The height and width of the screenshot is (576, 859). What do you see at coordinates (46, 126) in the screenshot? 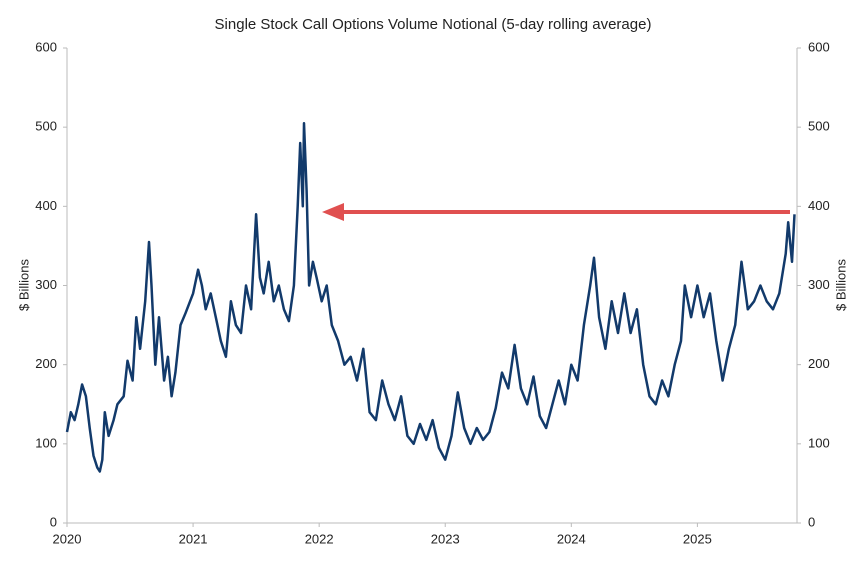
I see `y-tick-label: 500` at bounding box center [46, 126].